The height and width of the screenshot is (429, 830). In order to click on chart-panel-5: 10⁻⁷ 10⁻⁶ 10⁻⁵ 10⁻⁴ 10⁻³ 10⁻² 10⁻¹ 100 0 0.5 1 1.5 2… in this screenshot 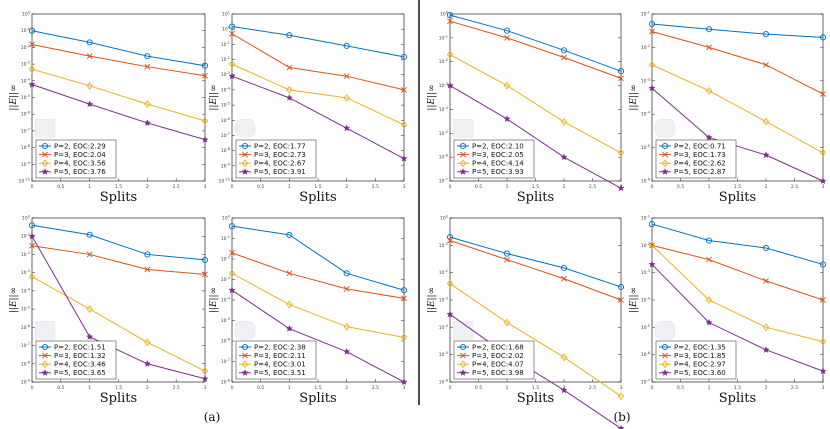, I will do `click(526, 108)`.